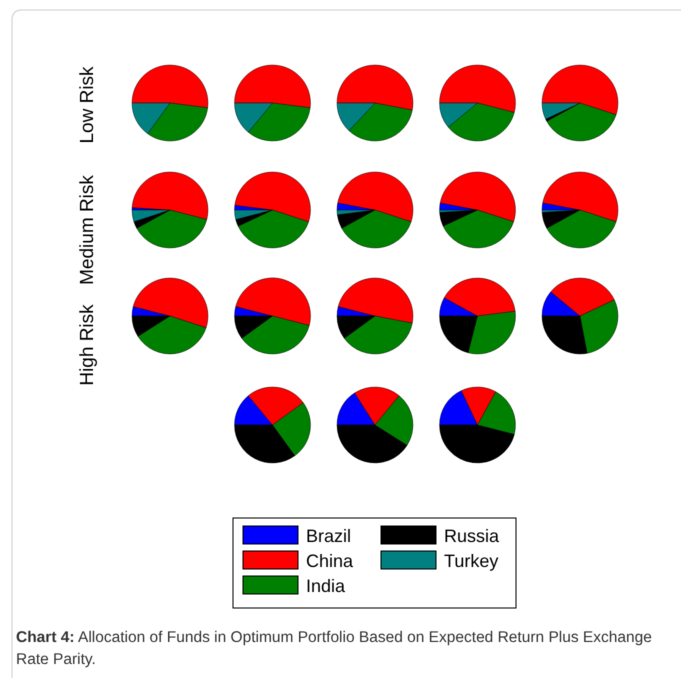 The height and width of the screenshot is (678, 681). What do you see at coordinates (87, 345) in the screenshot?
I see `text: High Risk` at bounding box center [87, 345].